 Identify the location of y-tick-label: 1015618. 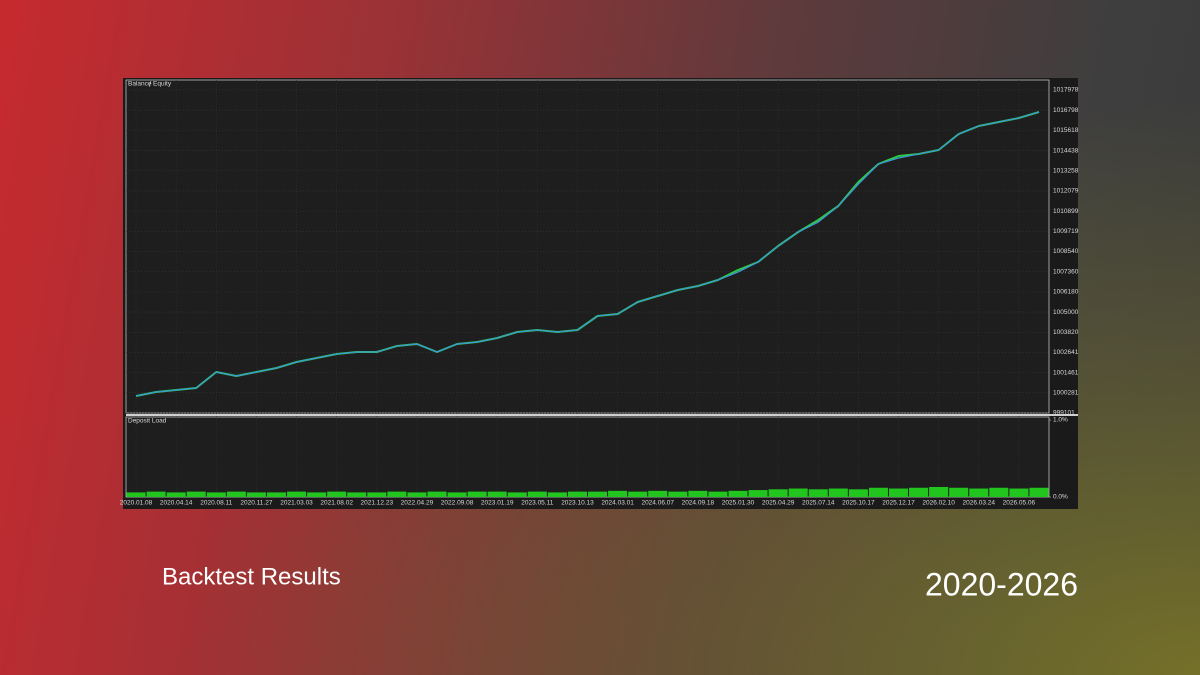
(1066, 130).